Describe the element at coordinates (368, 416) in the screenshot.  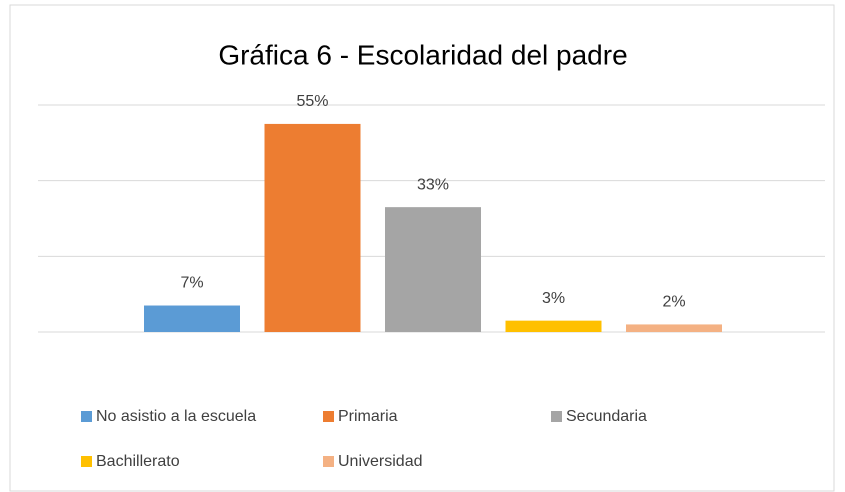
I see `legend-label: Primaria` at that location.